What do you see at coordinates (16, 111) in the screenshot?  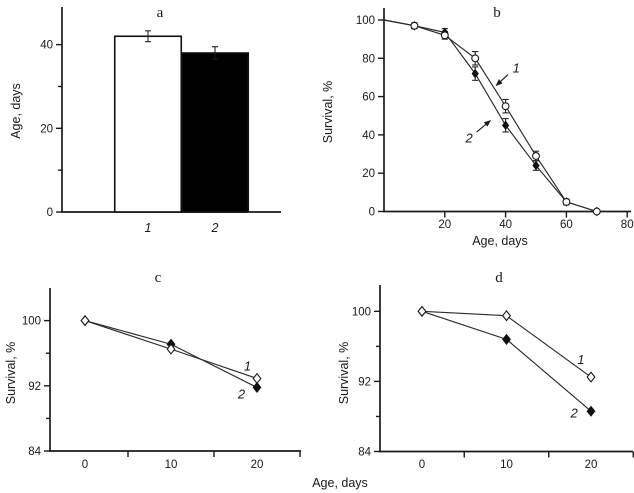 I see `y-axis-label: Age, days` at bounding box center [16, 111].